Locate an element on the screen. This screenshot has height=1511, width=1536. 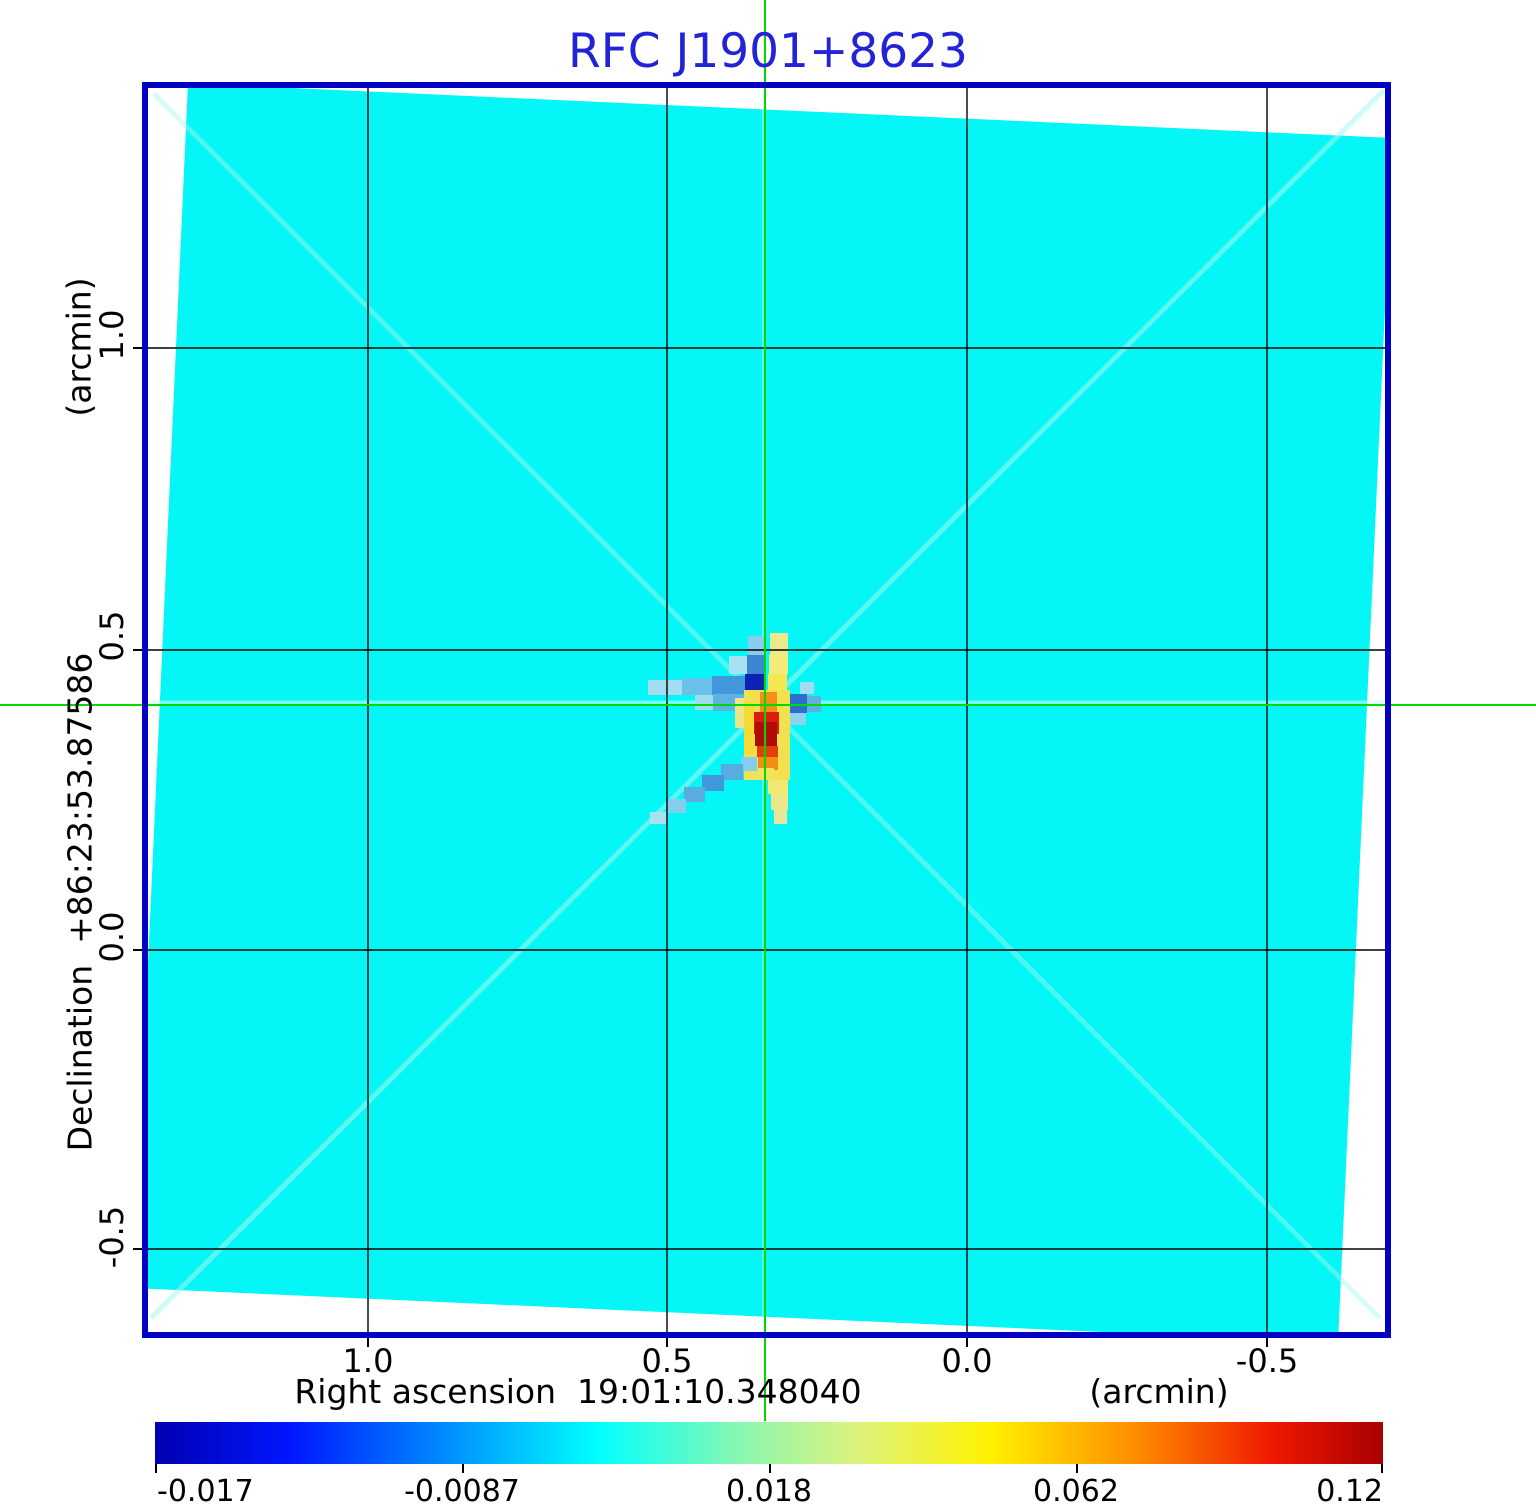
x-tick-label: -0.5 is located at coordinates (1267, 1361).